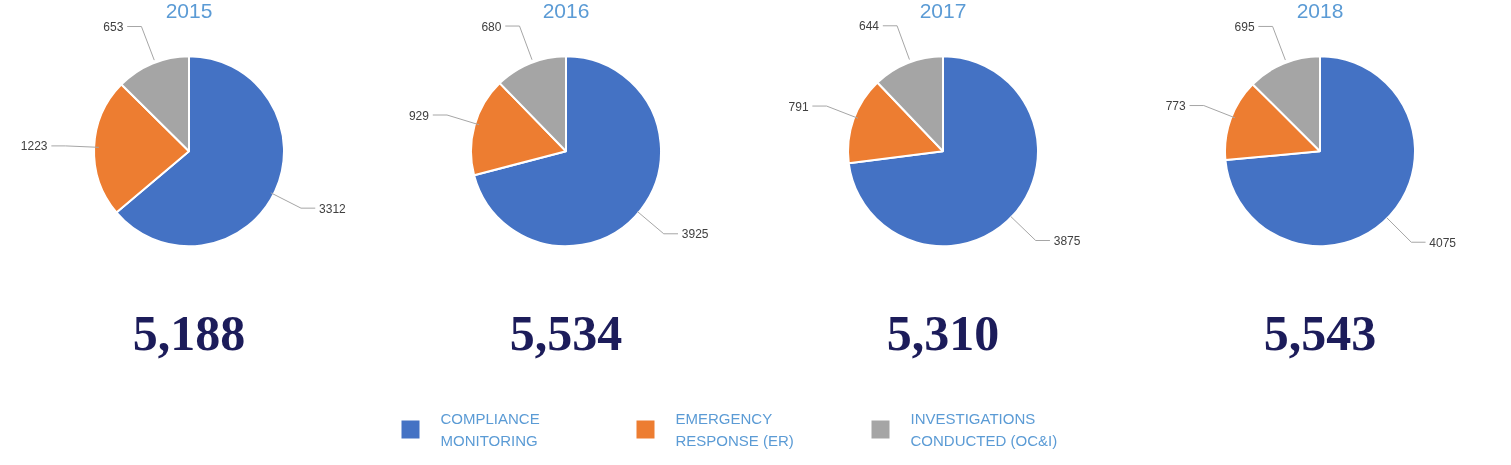 The width and height of the screenshot is (1511, 465). I want to click on text: 5,543, so click(1320, 332).